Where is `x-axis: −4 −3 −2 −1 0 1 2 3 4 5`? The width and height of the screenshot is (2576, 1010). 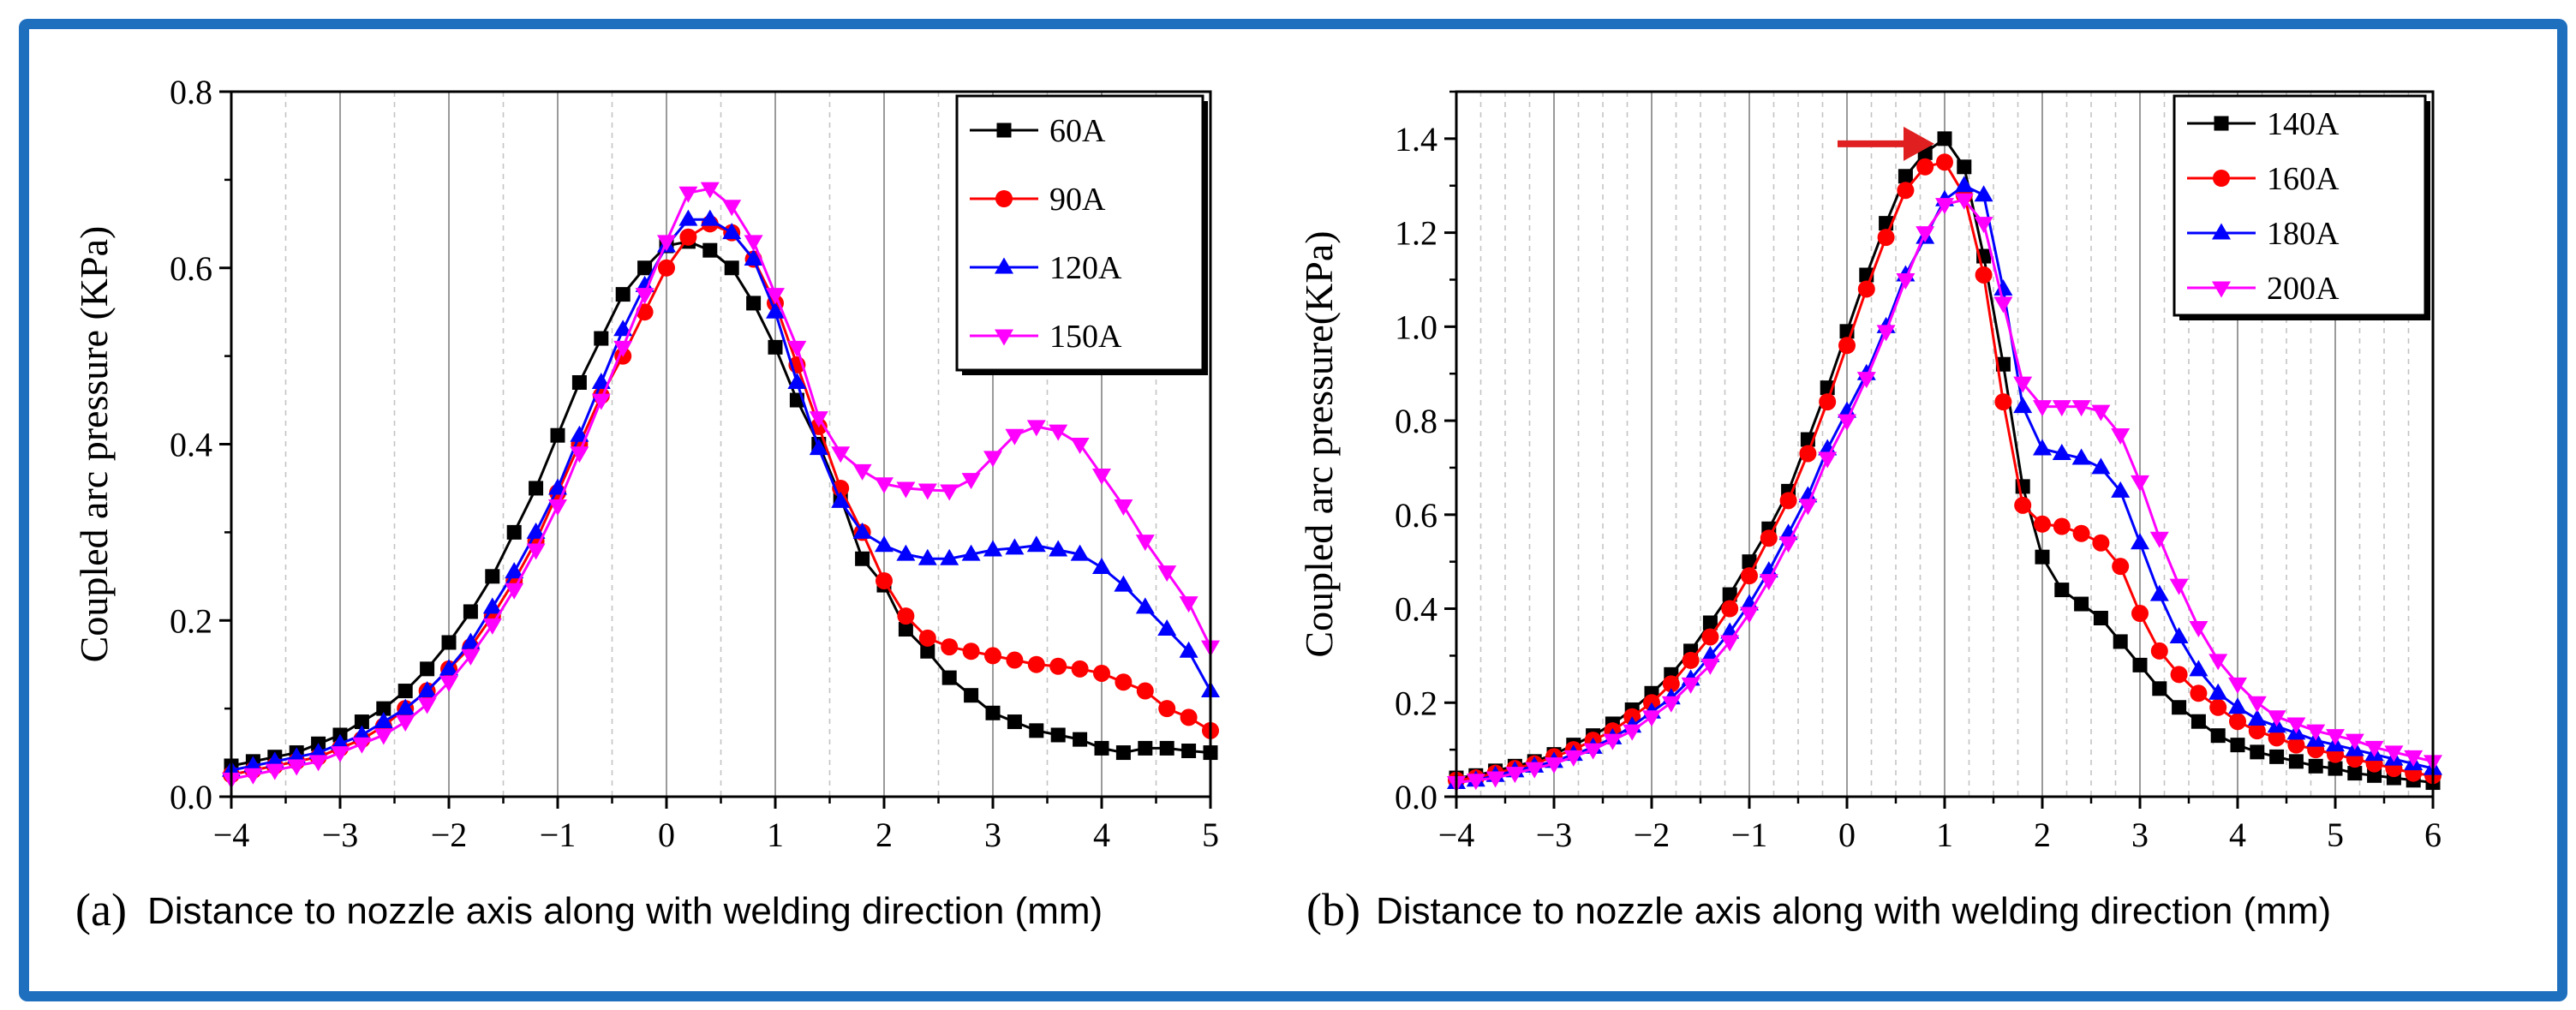
x-axis: −4 −3 −2 −1 0 1 2 3 4 5 is located at coordinates (716, 825).